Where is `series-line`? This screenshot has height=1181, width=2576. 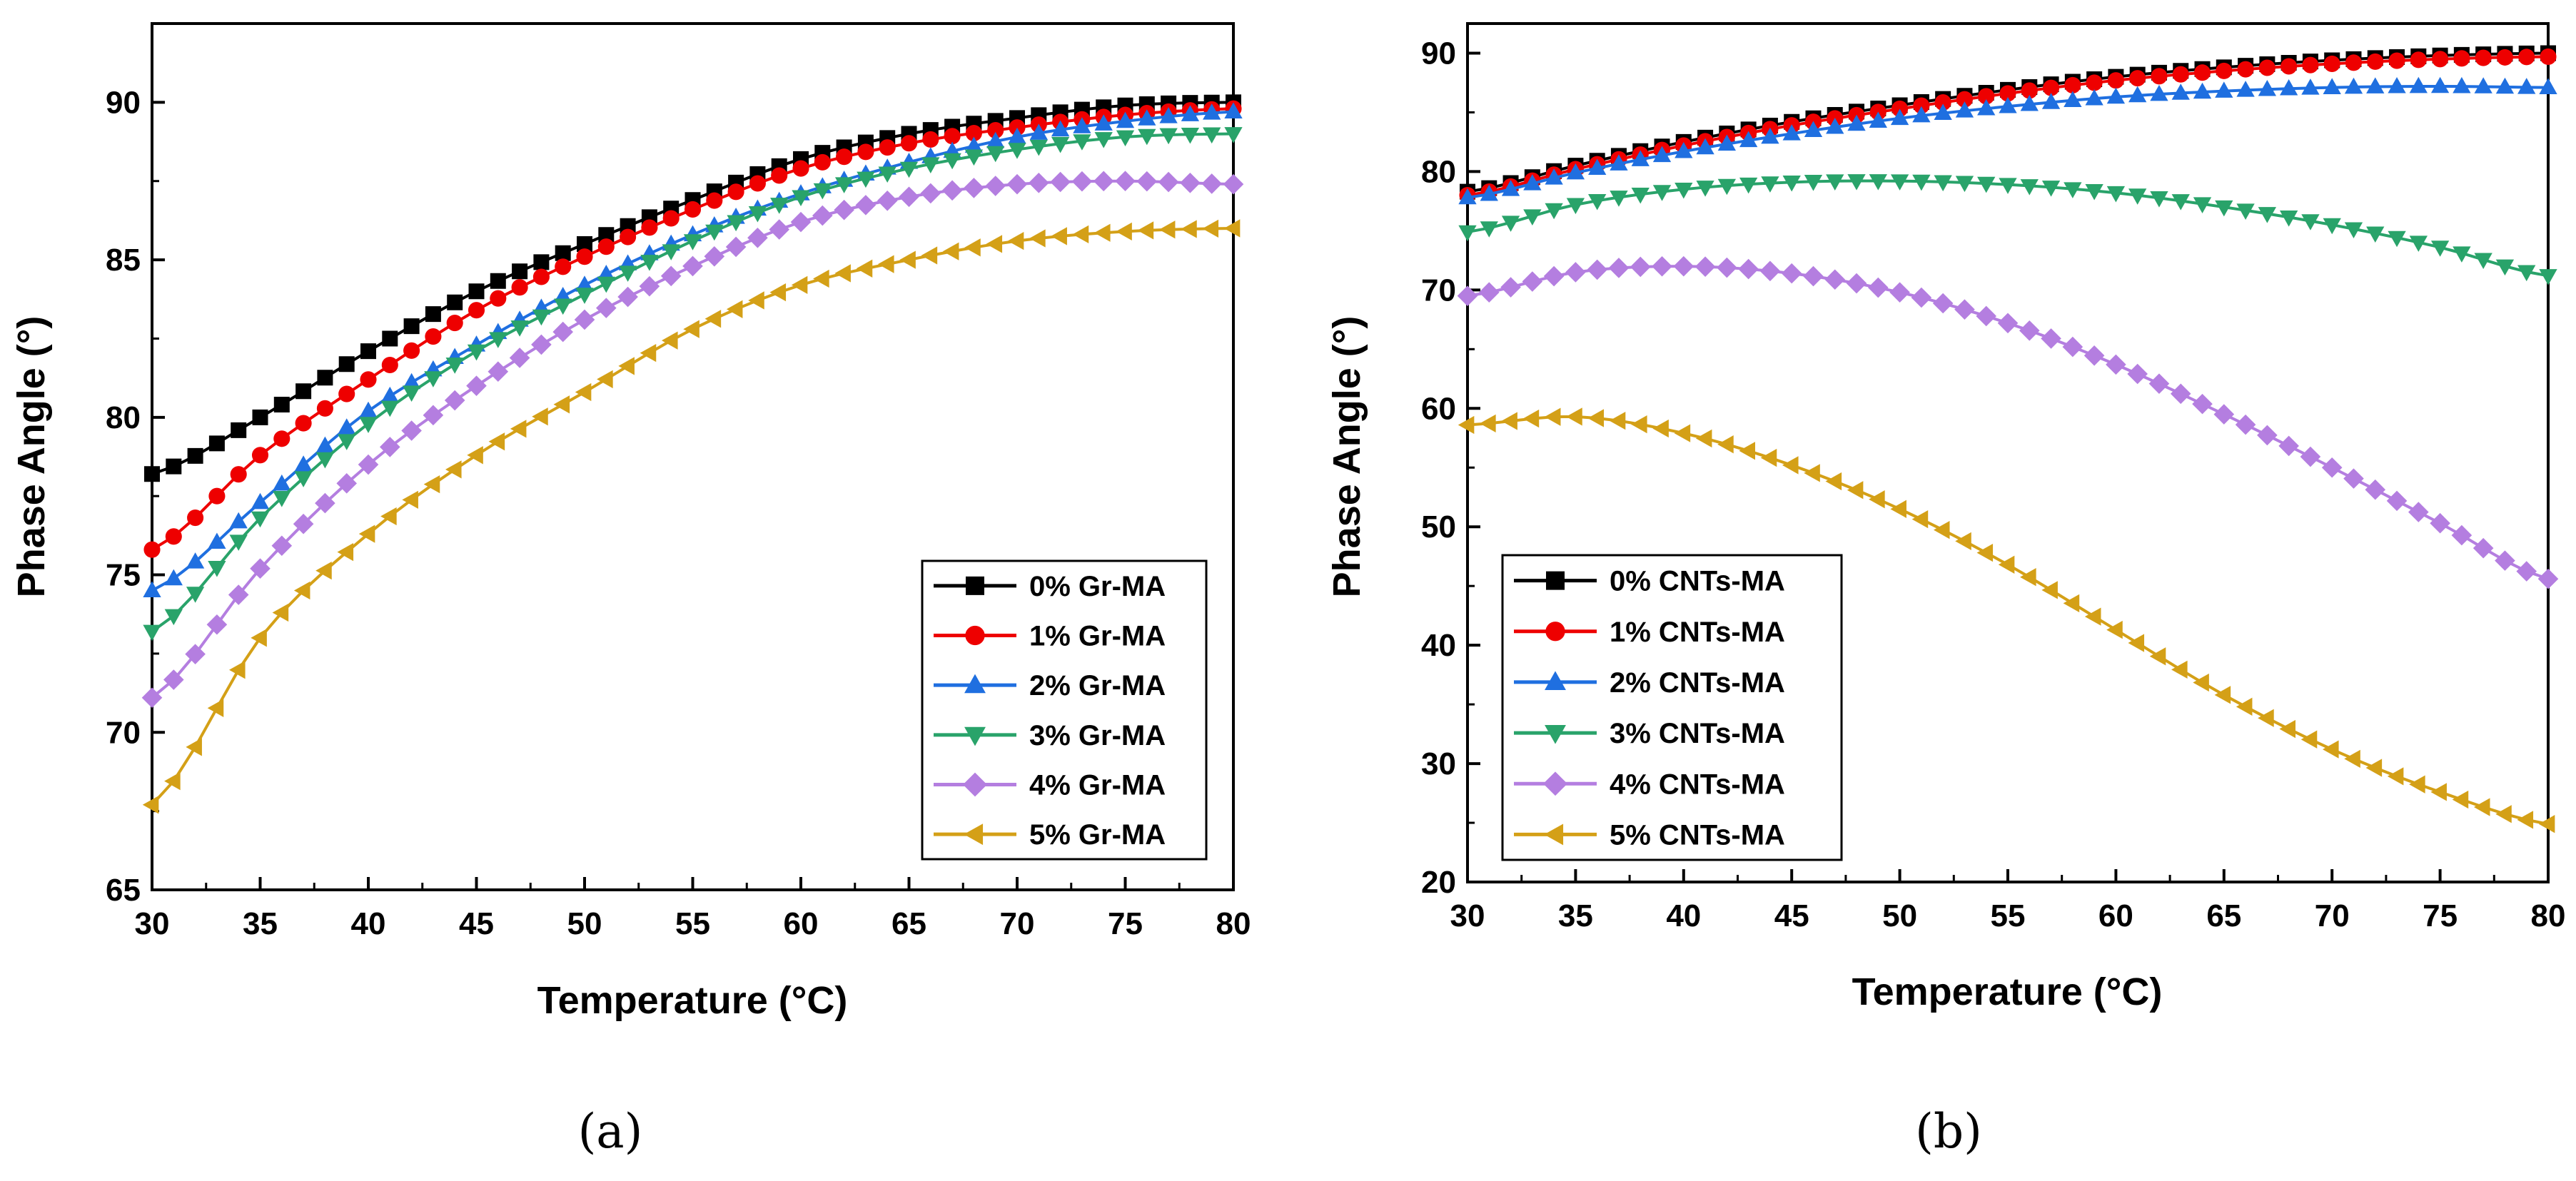
series-line is located at coordinates (2008, 126).